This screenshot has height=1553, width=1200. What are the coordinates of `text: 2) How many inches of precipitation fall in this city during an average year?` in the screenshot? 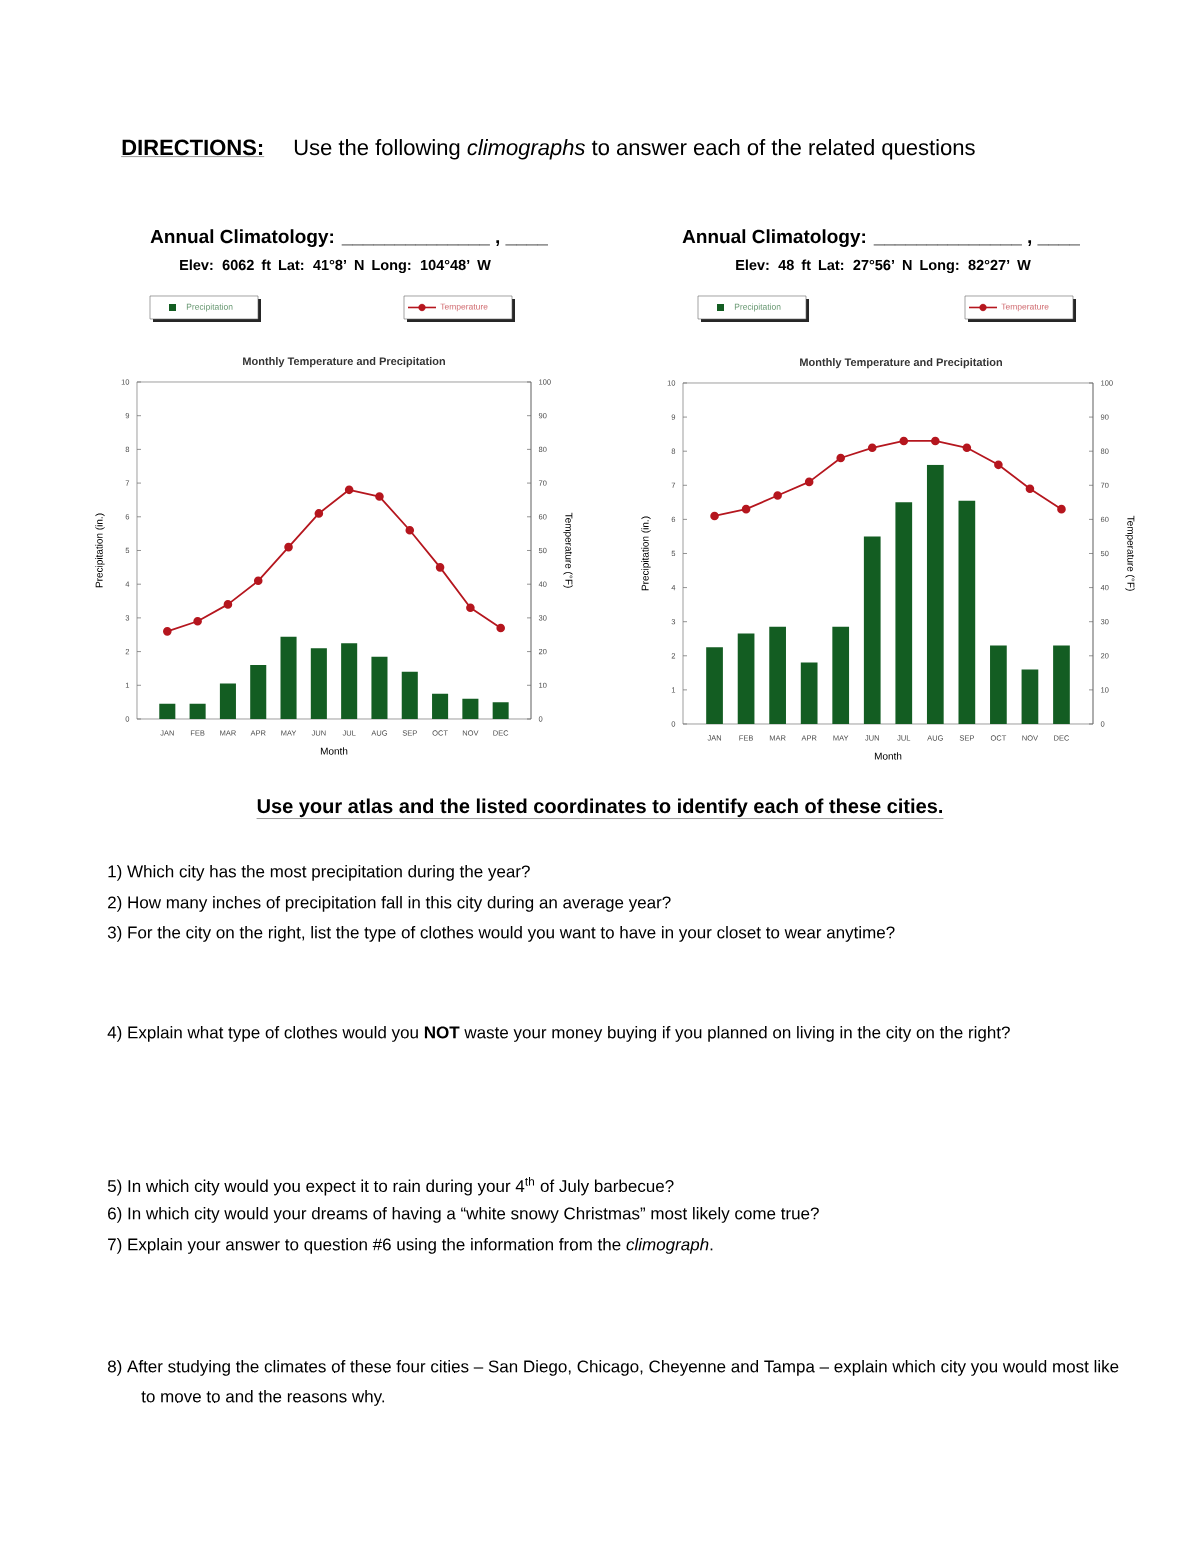 It's located at (389, 904).